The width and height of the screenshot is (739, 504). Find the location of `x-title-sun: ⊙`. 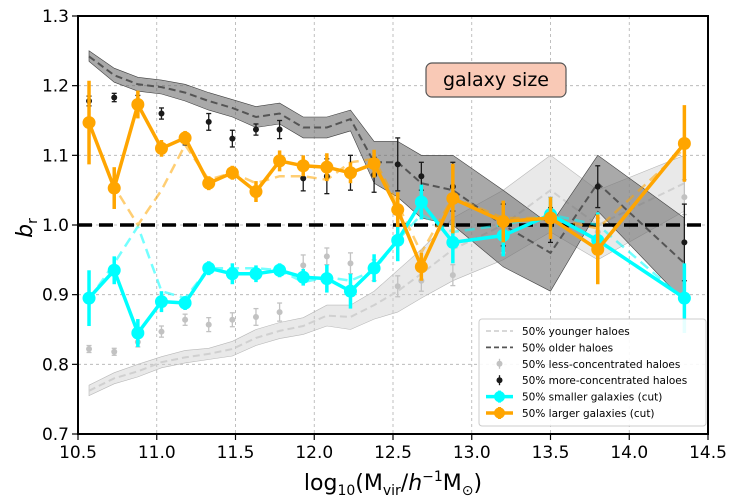

x-title-sun: ⊙ is located at coordinates (468, 491).